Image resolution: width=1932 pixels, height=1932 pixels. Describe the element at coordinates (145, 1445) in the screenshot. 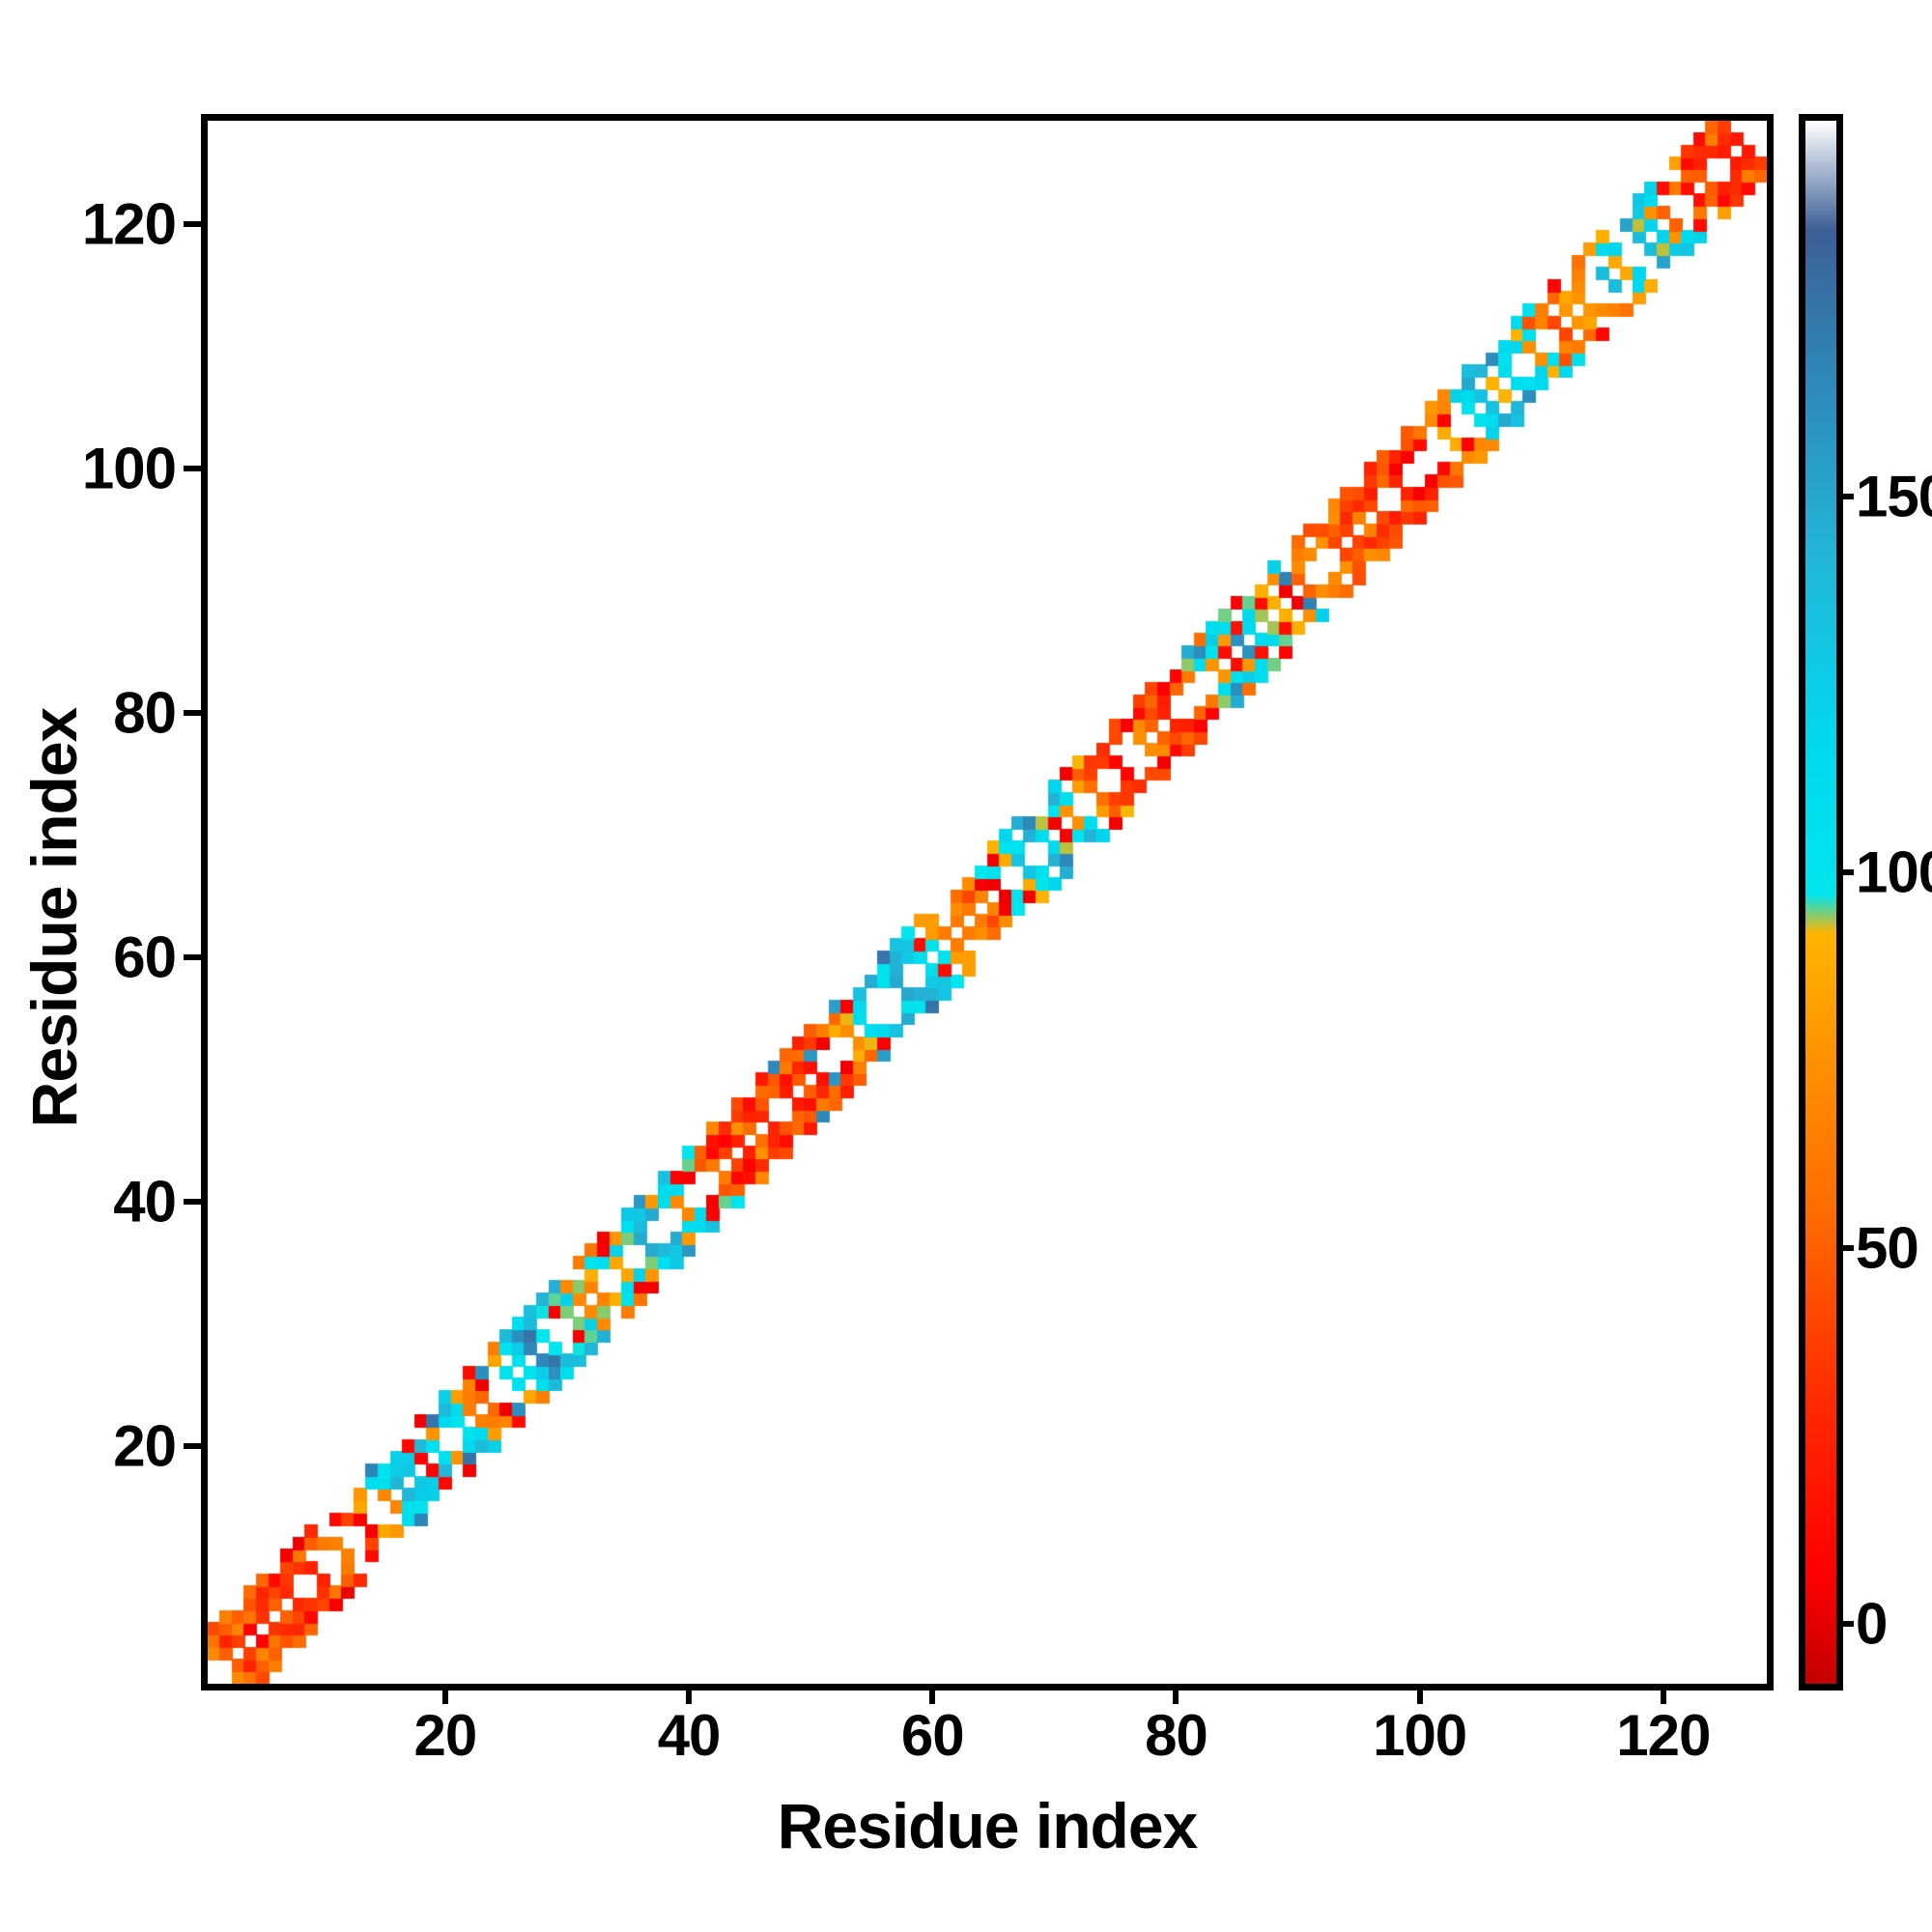

I see `y-tick-label: 20` at that location.